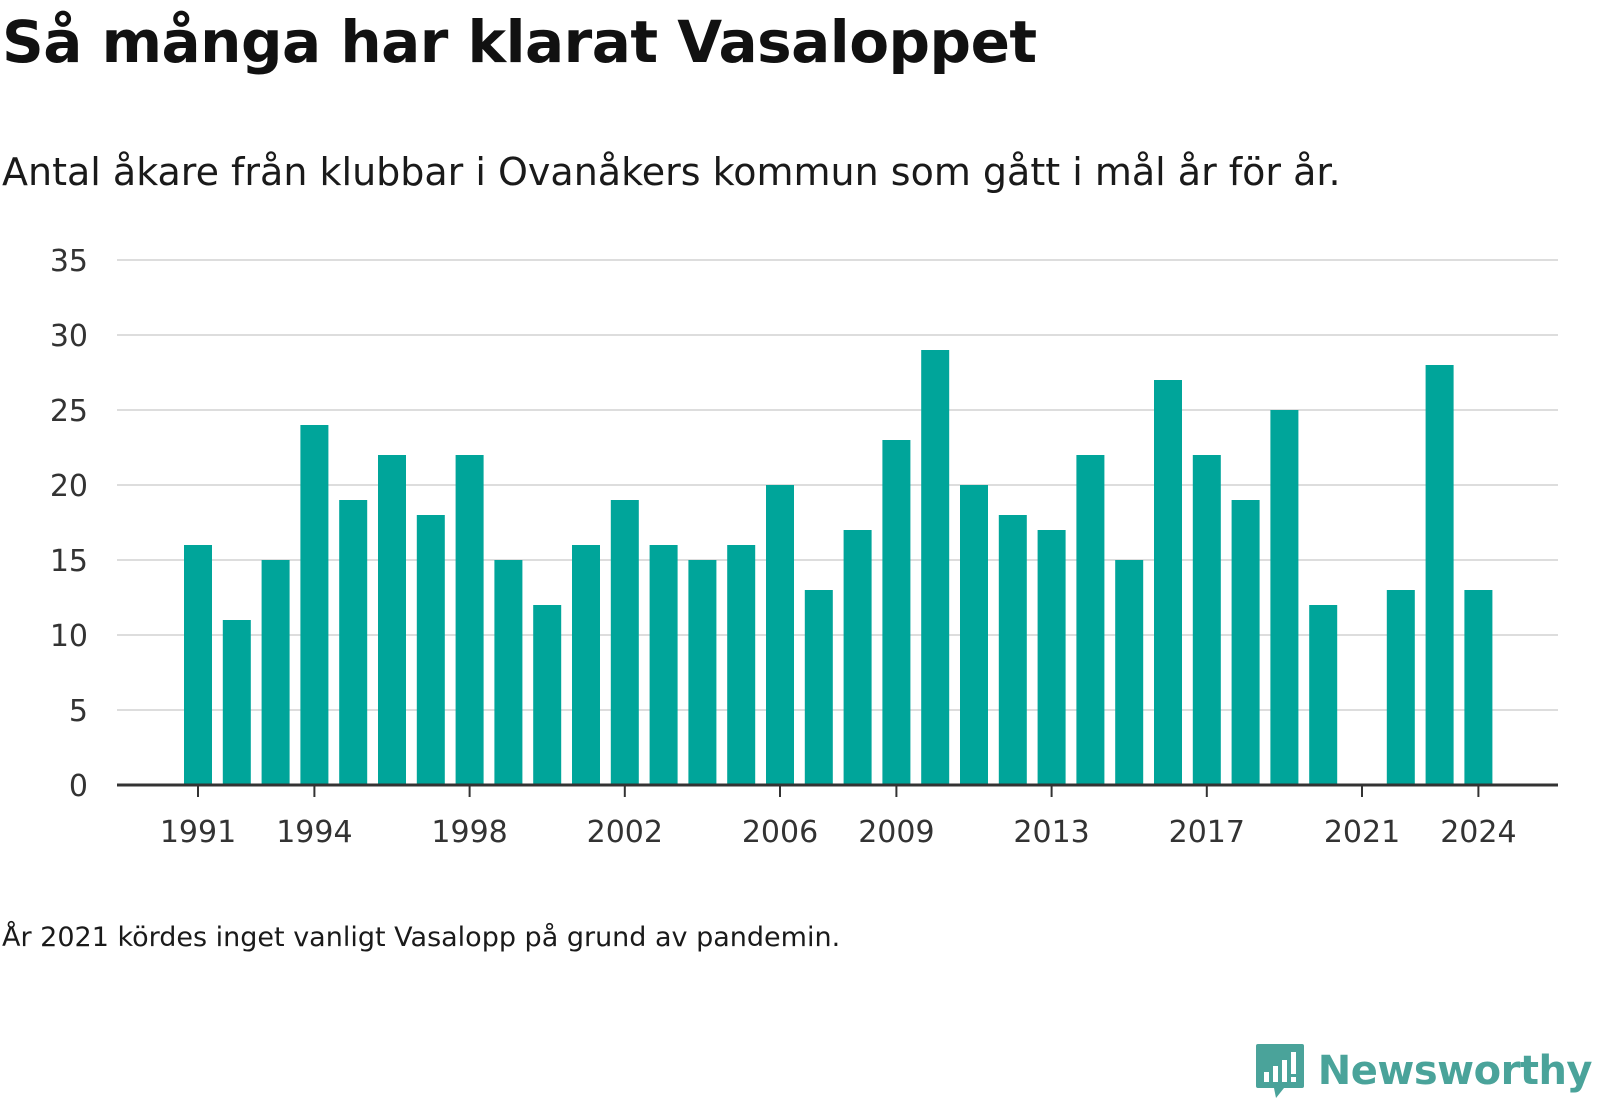 The width and height of the screenshot is (1600, 1102). What do you see at coordinates (1207, 832) in the screenshot?
I see `x-tick-label: 2017` at bounding box center [1207, 832].